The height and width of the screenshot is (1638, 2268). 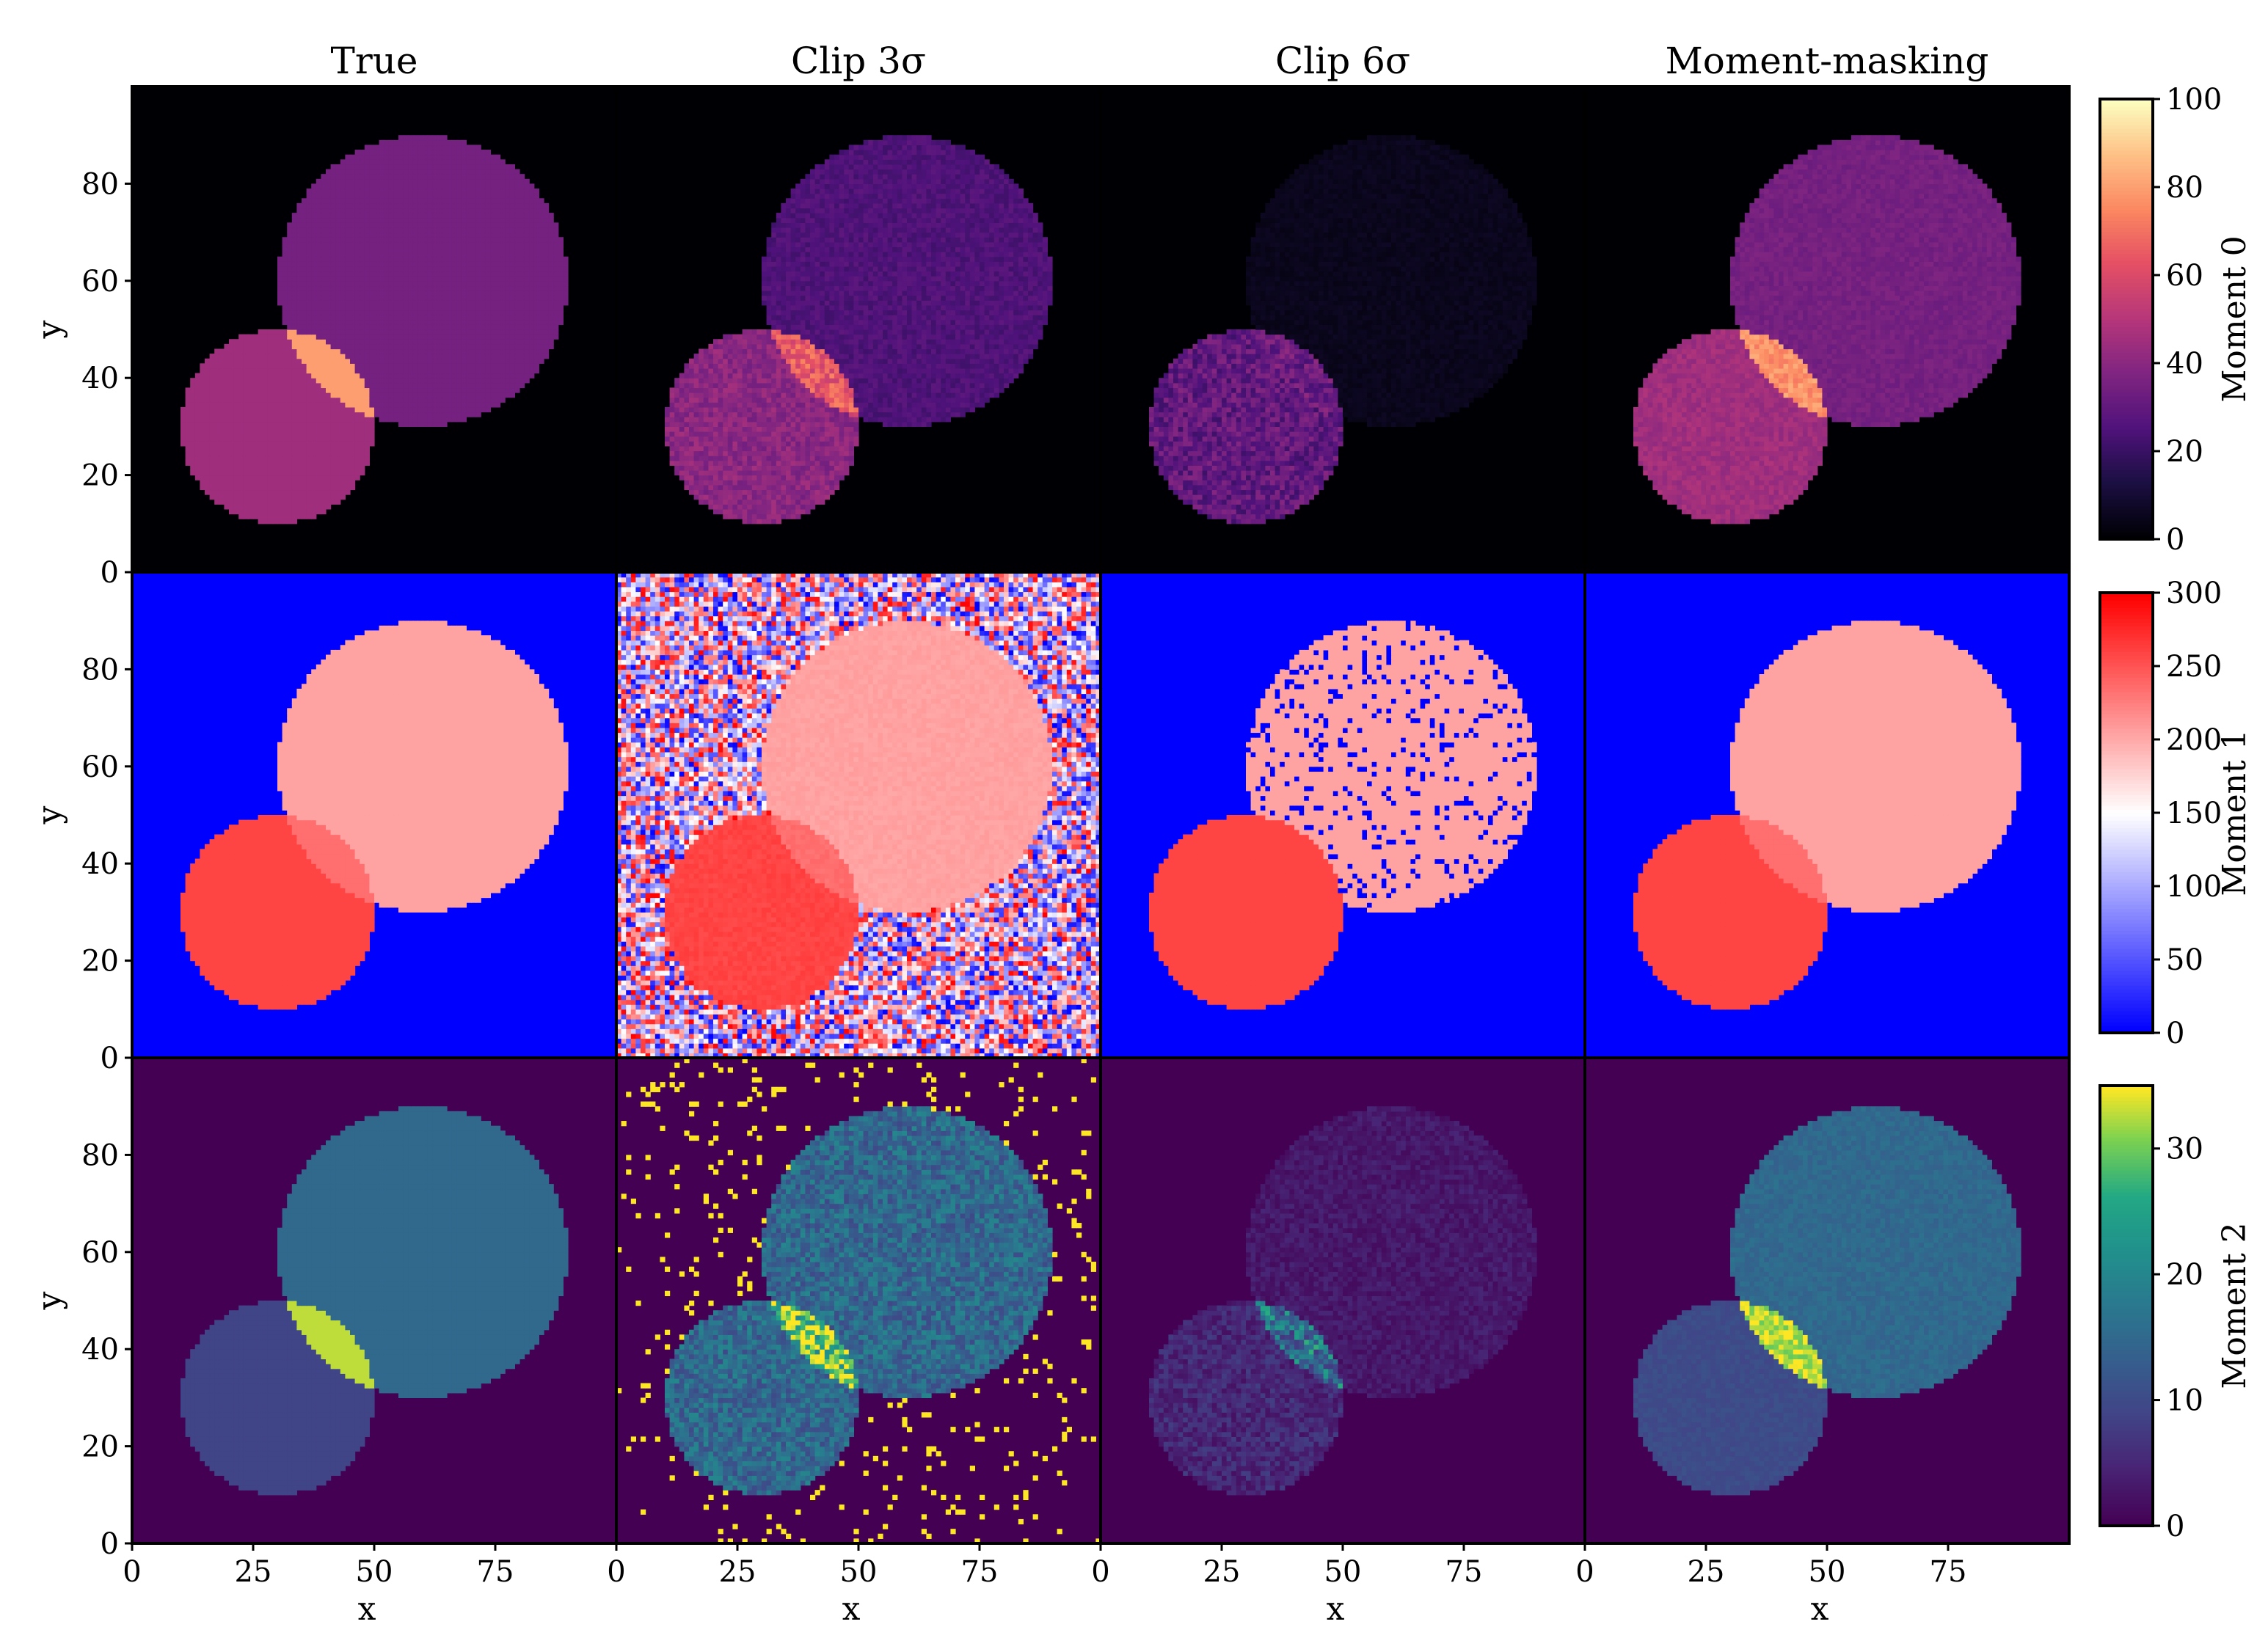 What do you see at coordinates (1343, 1301) in the screenshot?
I see `heatmap-panel-r2-c2` at bounding box center [1343, 1301].